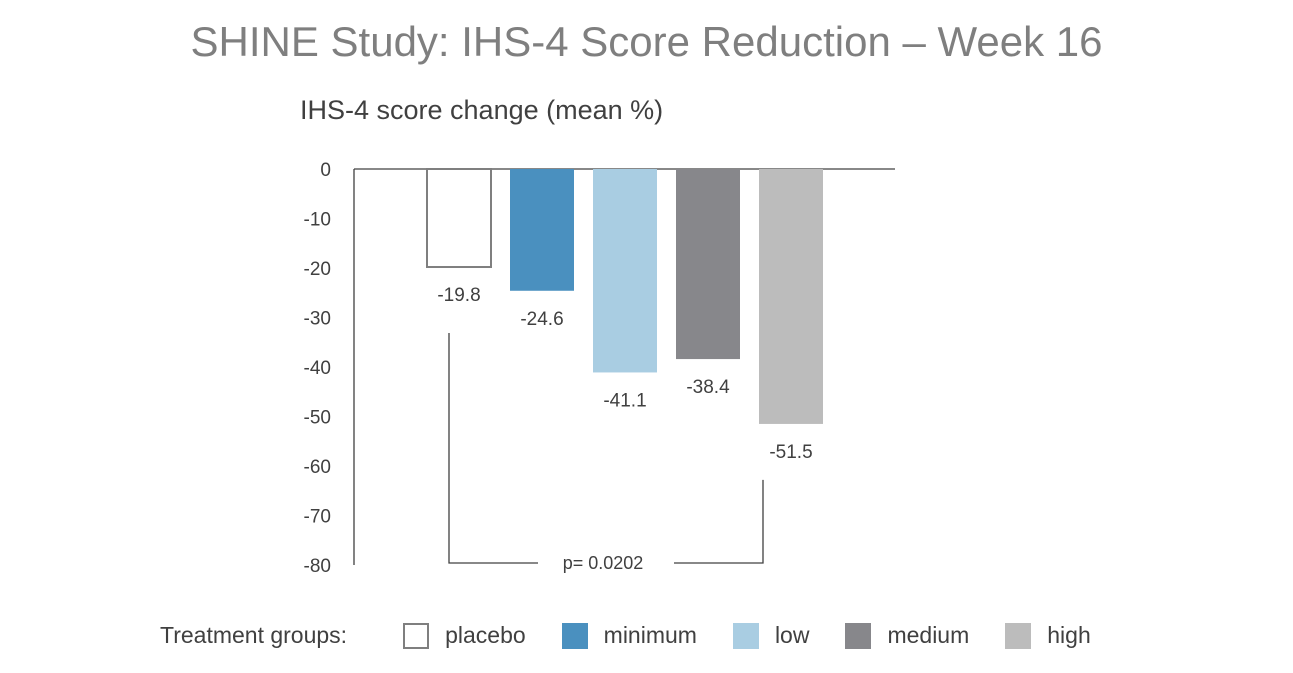  What do you see at coordinates (792, 635) in the screenshot?
I see `legend-label-low: low` at bounding box center [792, 635].